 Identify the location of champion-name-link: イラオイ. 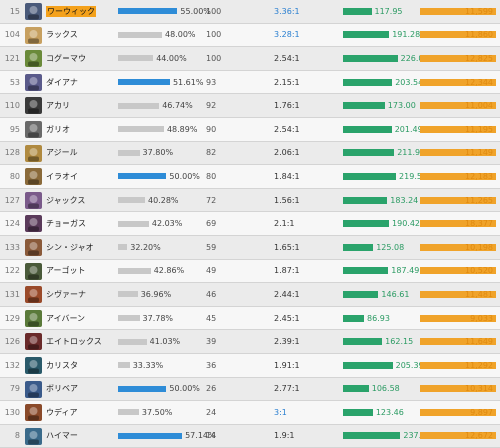
(62, 176).